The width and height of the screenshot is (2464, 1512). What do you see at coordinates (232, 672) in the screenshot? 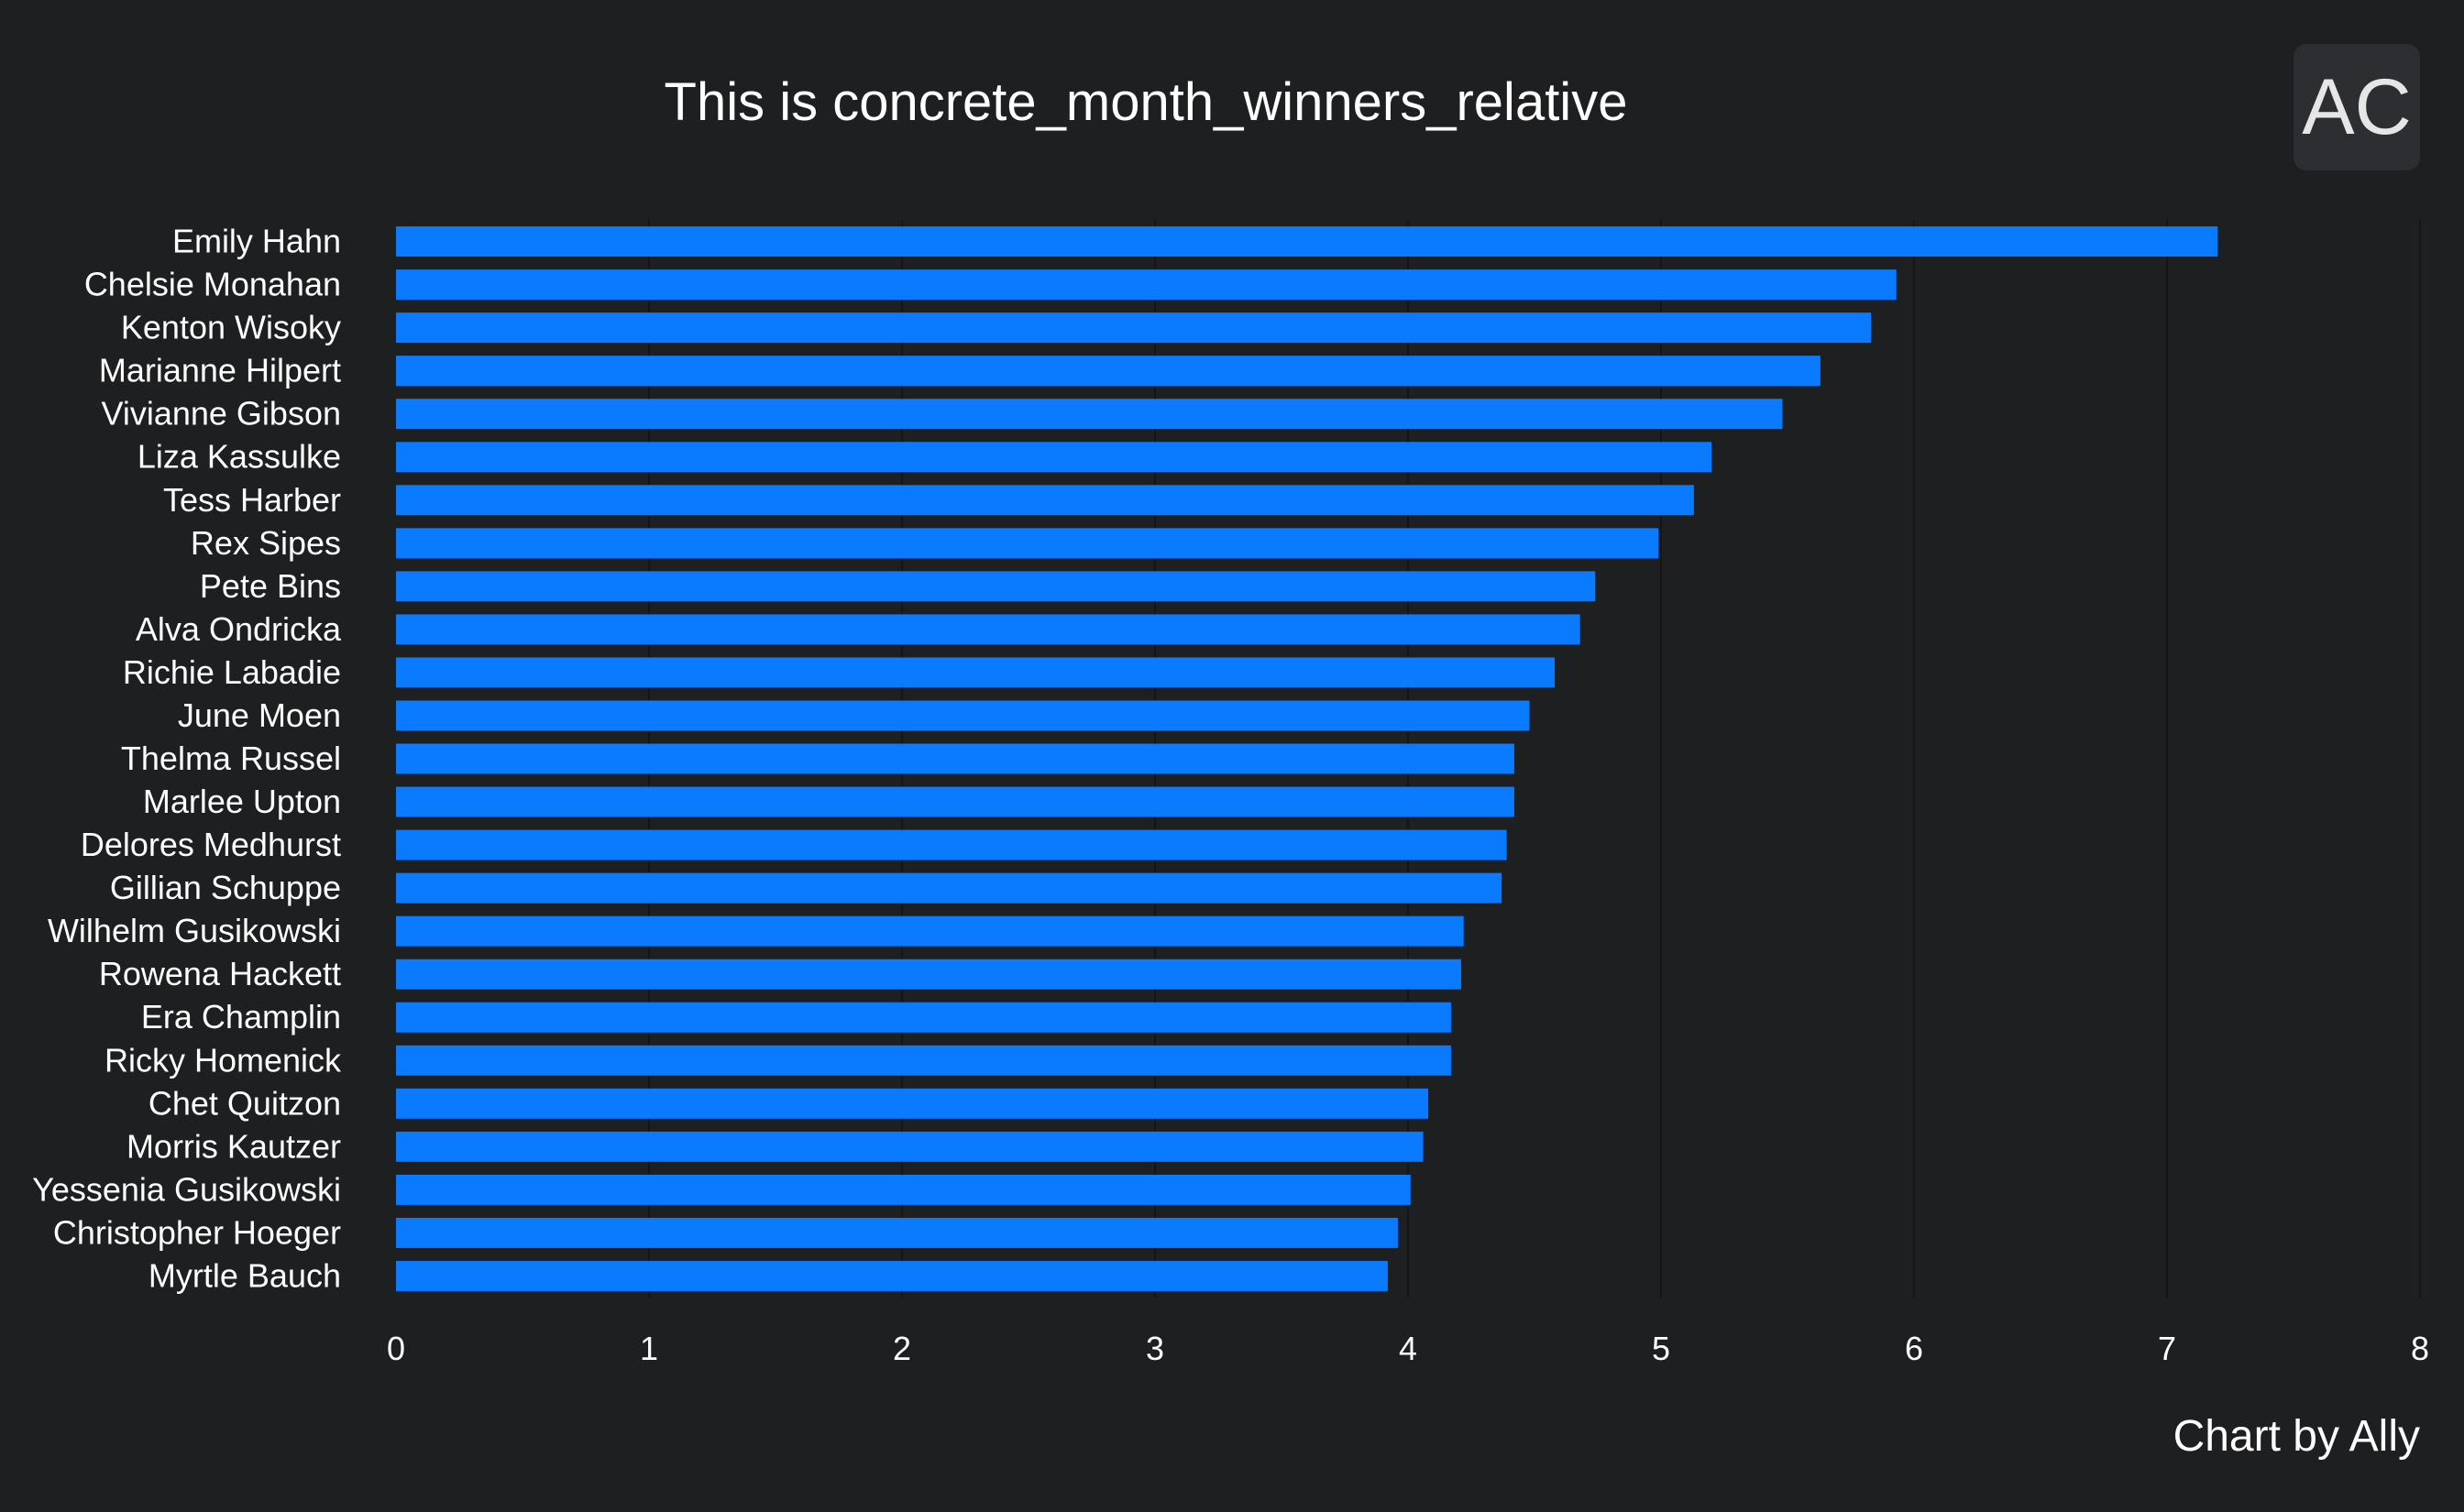
I see `category-label: Richie Labadie` at bounding box center [232, 672].